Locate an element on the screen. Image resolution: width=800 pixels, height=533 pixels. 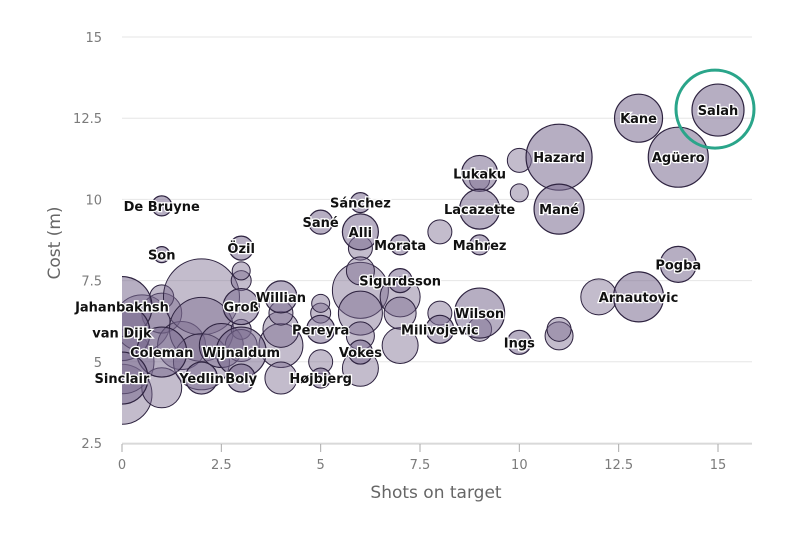
label-salah: Salah is located at coordinates (718, 111).